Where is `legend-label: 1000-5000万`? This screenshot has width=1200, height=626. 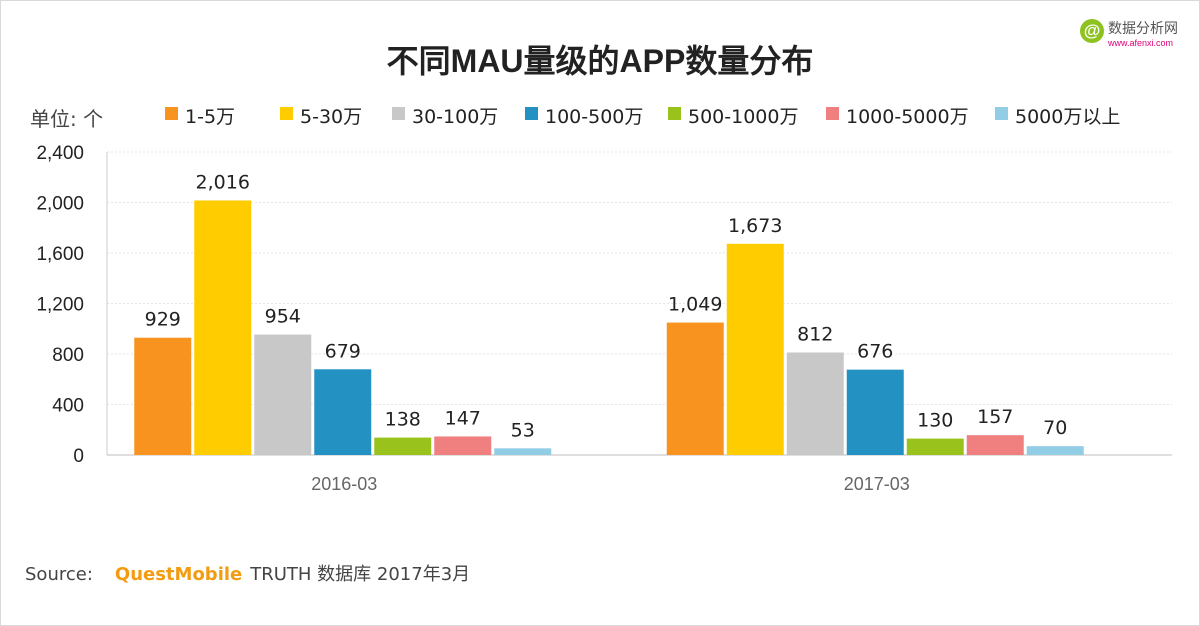
legend-label: 1000-5000万 is located at coordinates (907, 117).